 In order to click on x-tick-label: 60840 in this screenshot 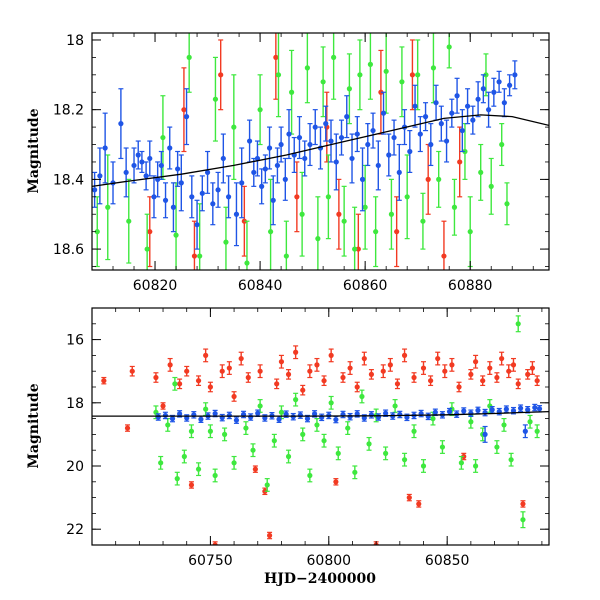, I will do `click(260, 286)`.